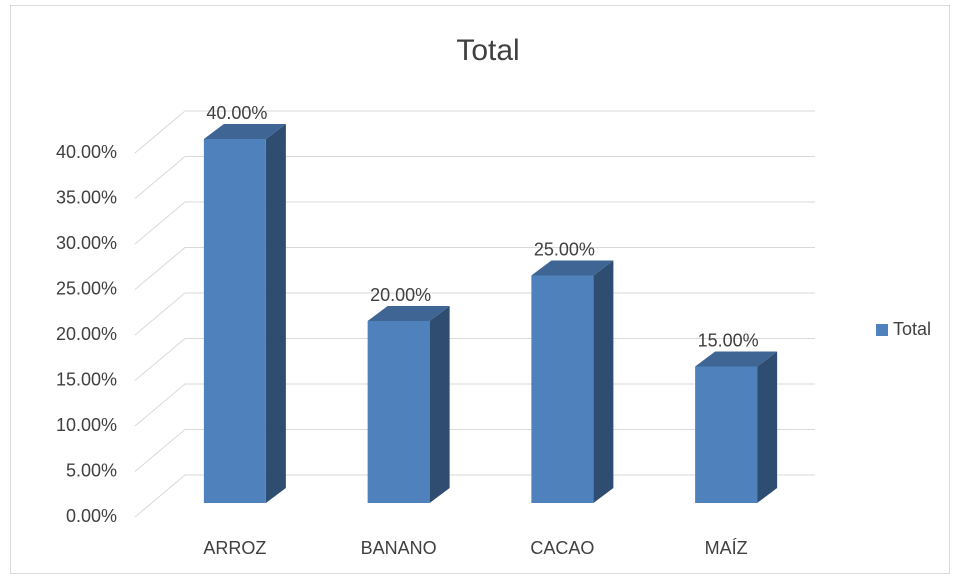 The image size is (954, 579). What do you see at coordinates (564, 249) in the screenshot?
I see `data-label: 25.00%` at bounding box center [564, 249].